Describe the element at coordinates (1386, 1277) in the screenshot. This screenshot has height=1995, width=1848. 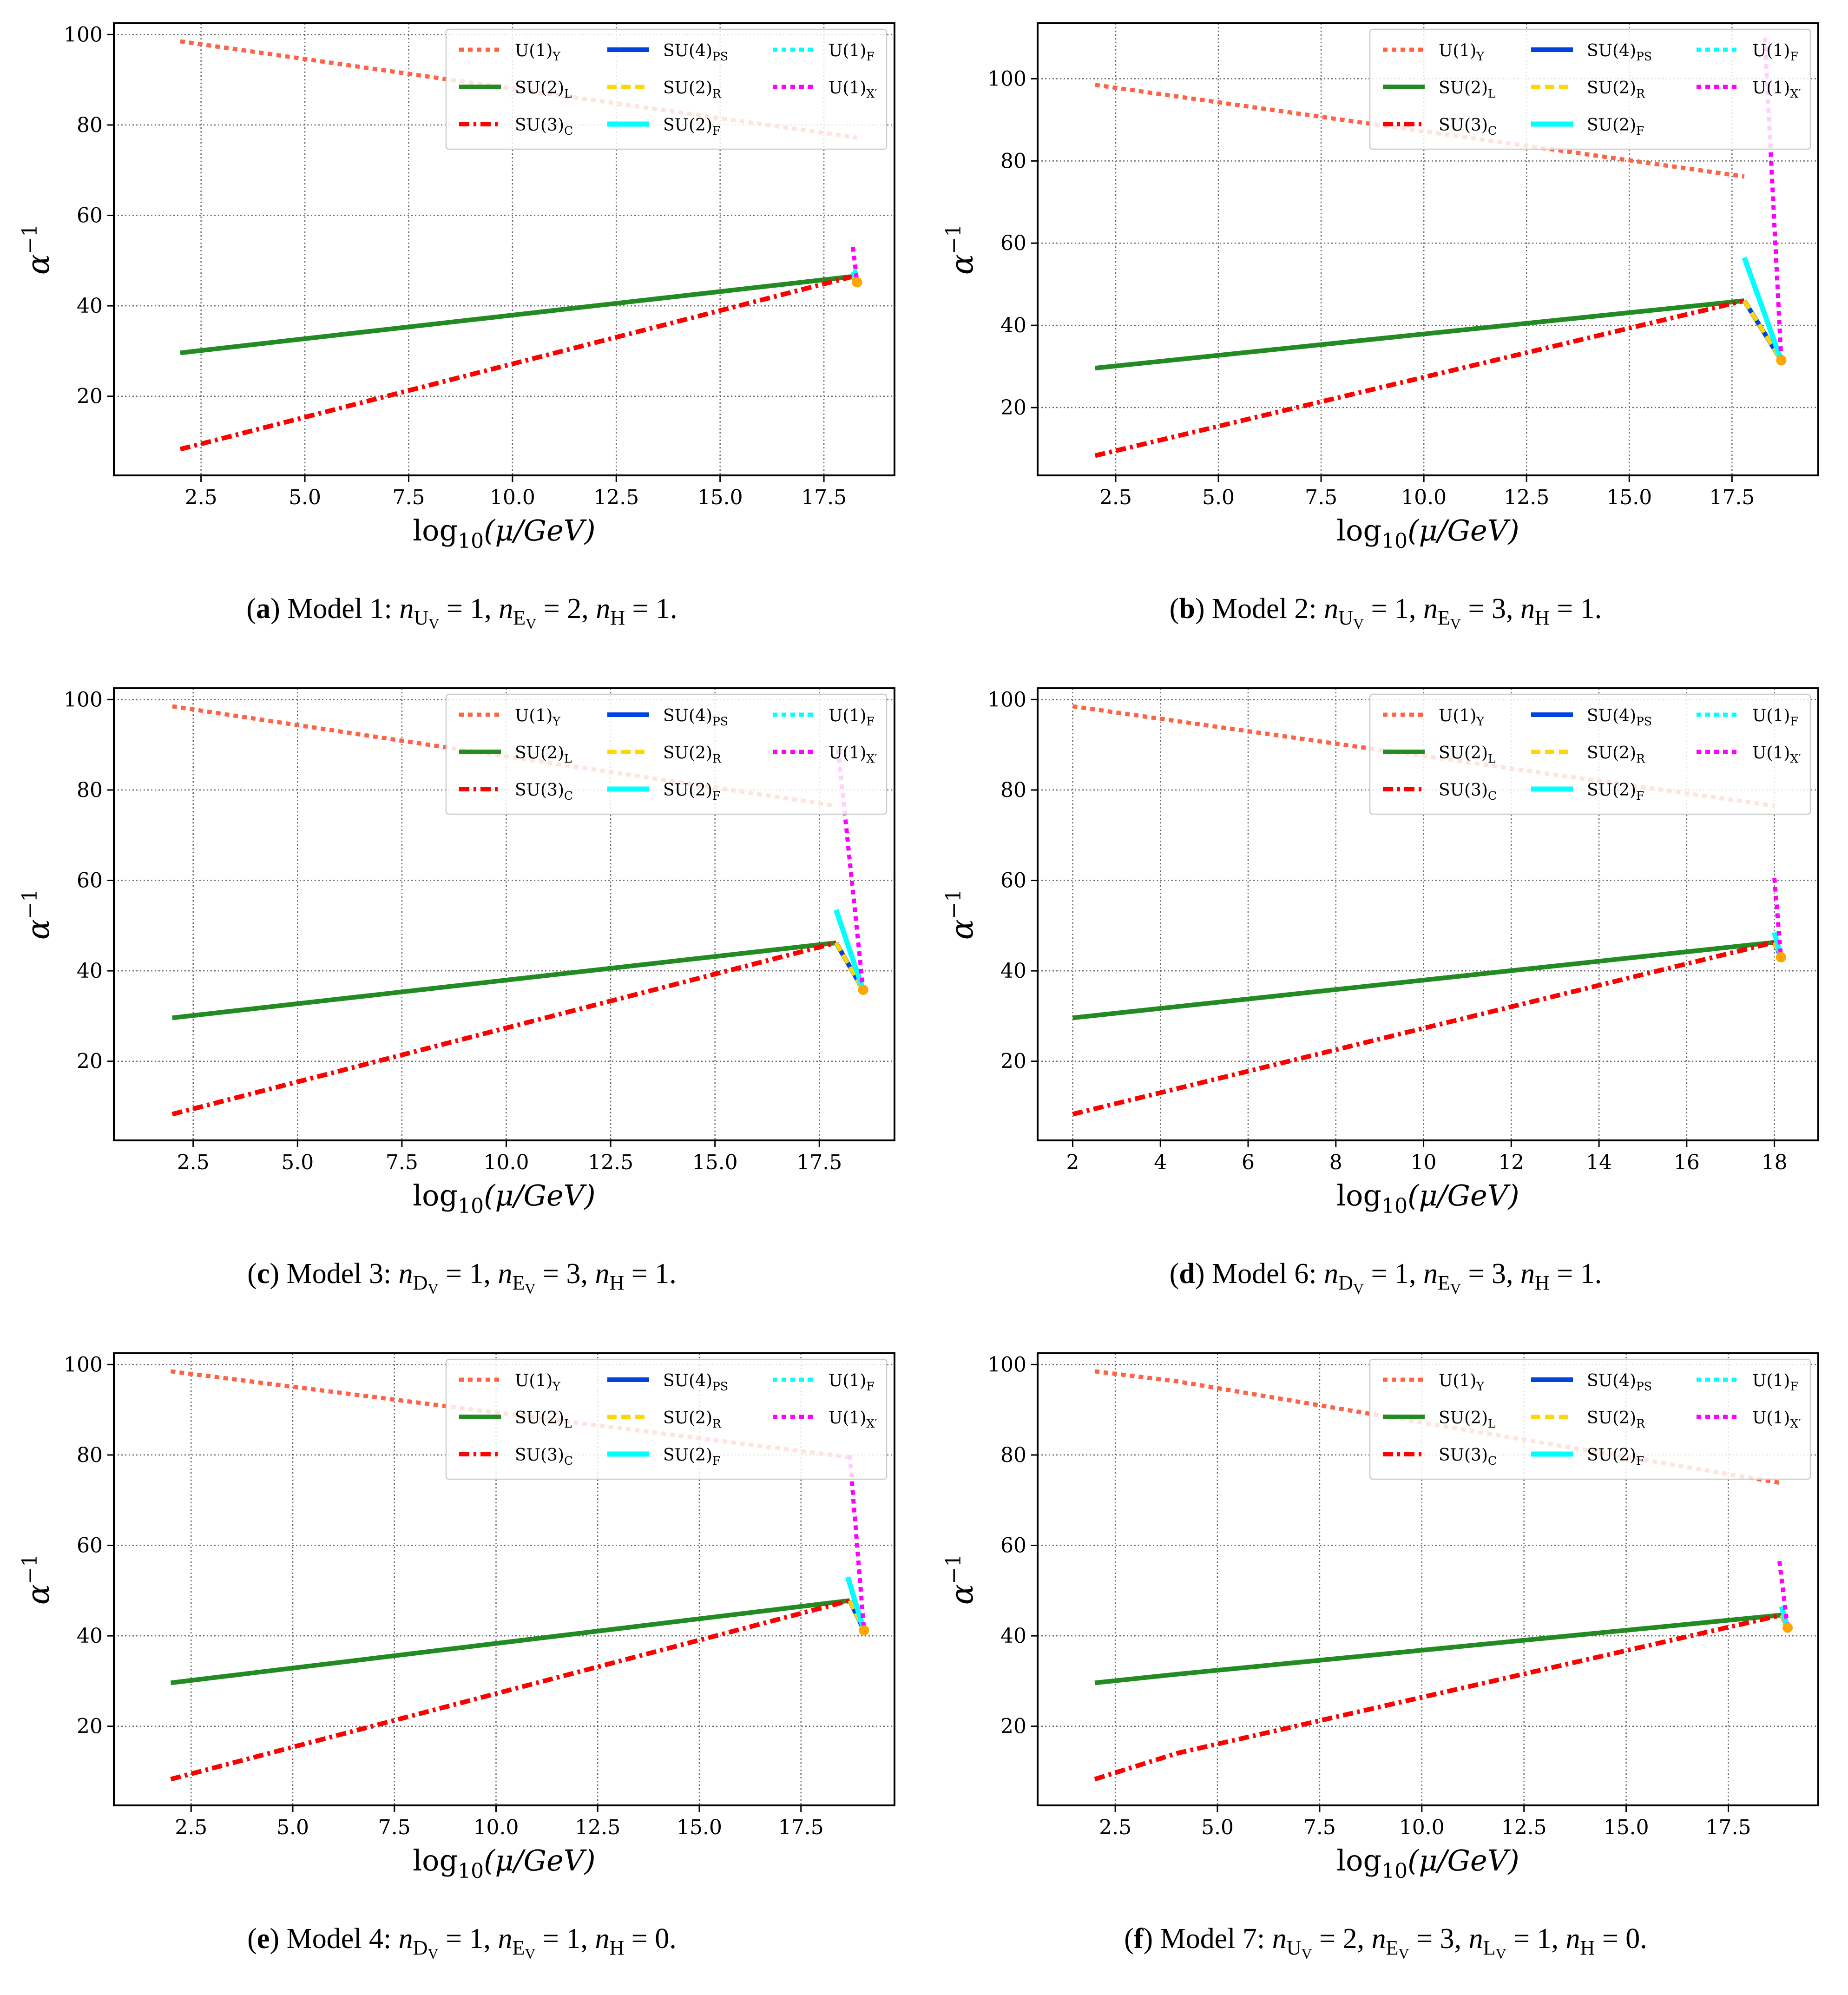
I see `panel-caption: (d) Model 6: nDV = 1, nEV = 3, nH = 1.` at that location.